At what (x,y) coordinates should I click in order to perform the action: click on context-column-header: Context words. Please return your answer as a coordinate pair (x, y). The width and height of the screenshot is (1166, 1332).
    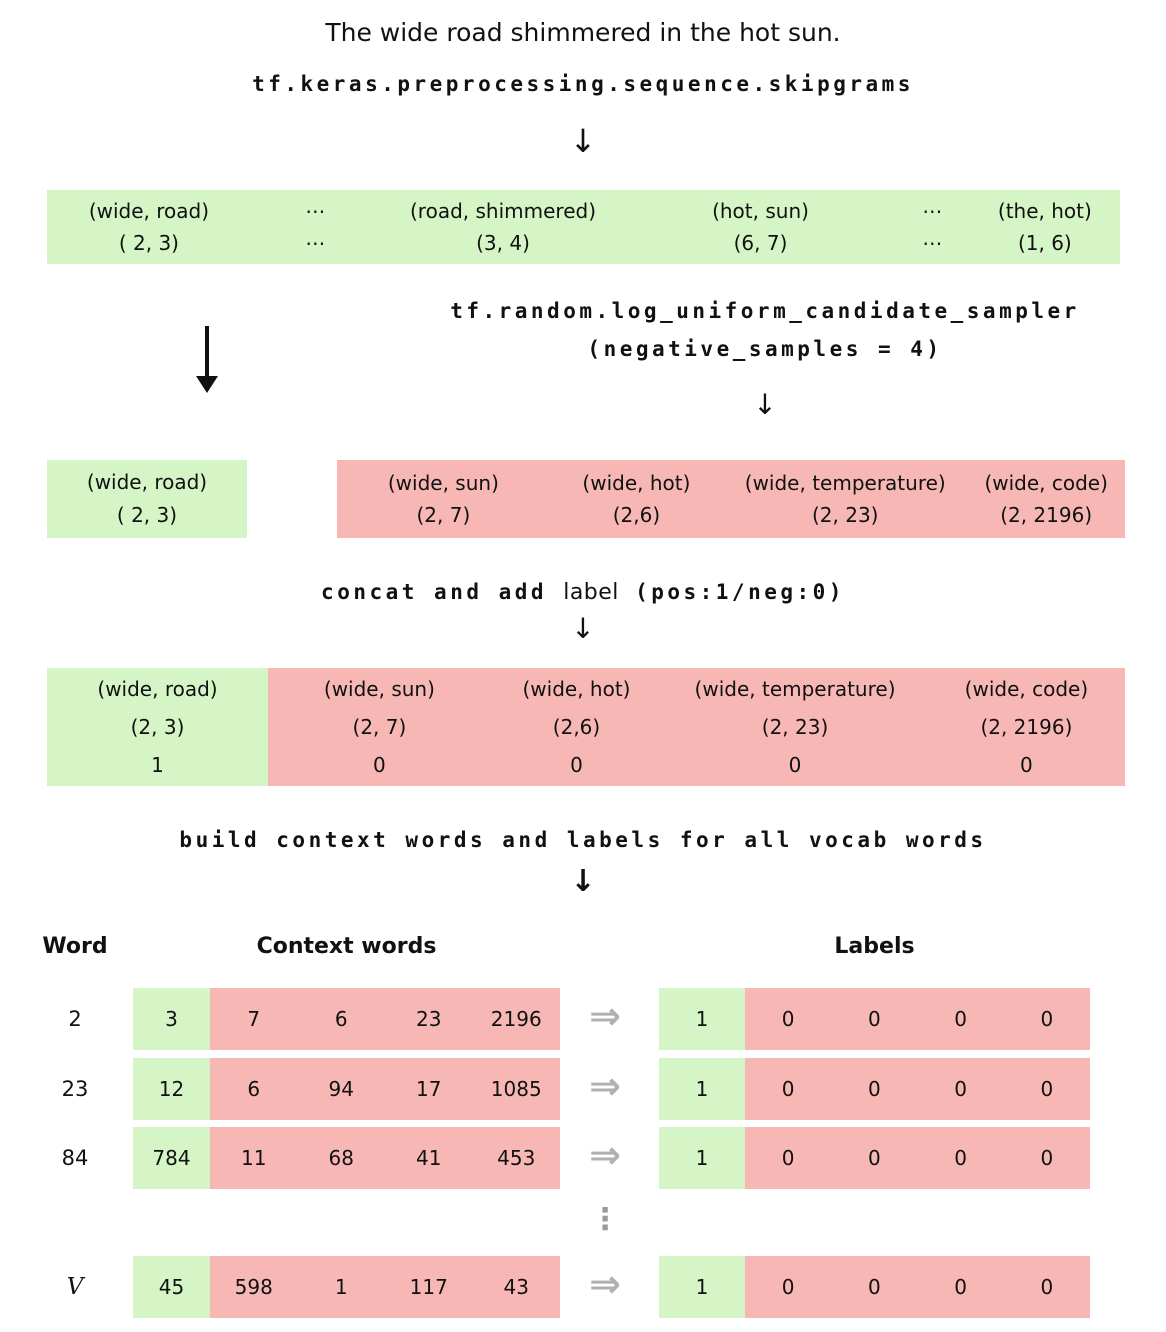
    Looking at the image, I should click on (346, 946).